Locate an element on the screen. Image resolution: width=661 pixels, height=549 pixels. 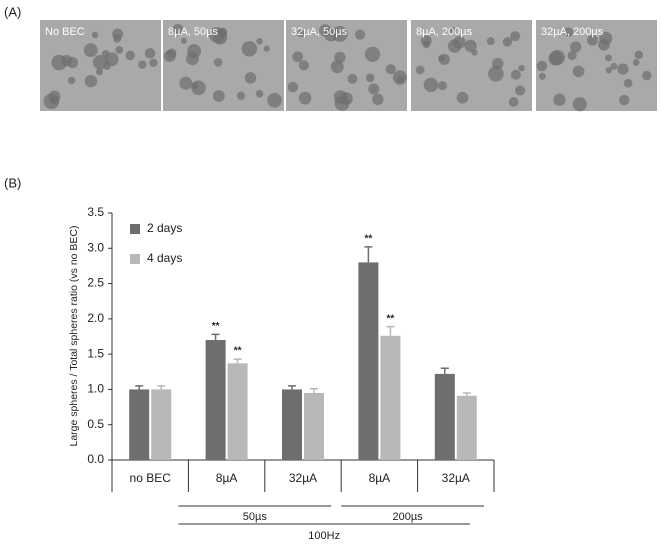
image-label: No BEC is located at coordinates (65, 32).